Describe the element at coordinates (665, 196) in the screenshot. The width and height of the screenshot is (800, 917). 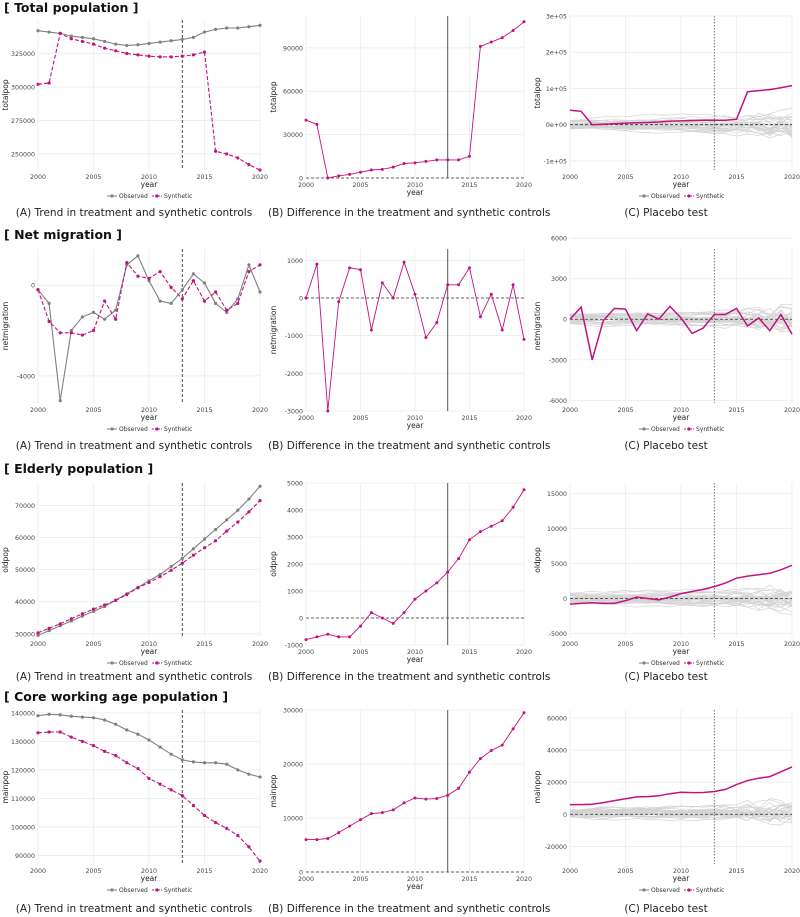
I see `legend-observed-label: Observed` at that location.